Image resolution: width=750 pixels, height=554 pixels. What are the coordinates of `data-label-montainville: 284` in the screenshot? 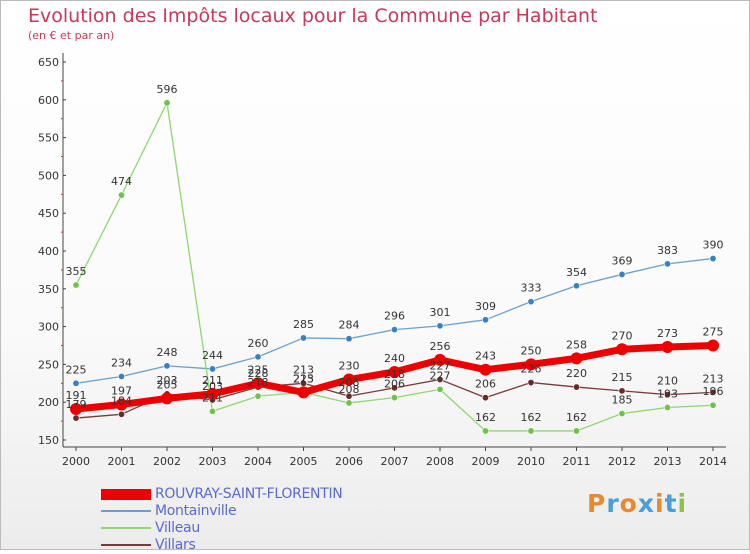 It's located at (349, 325).